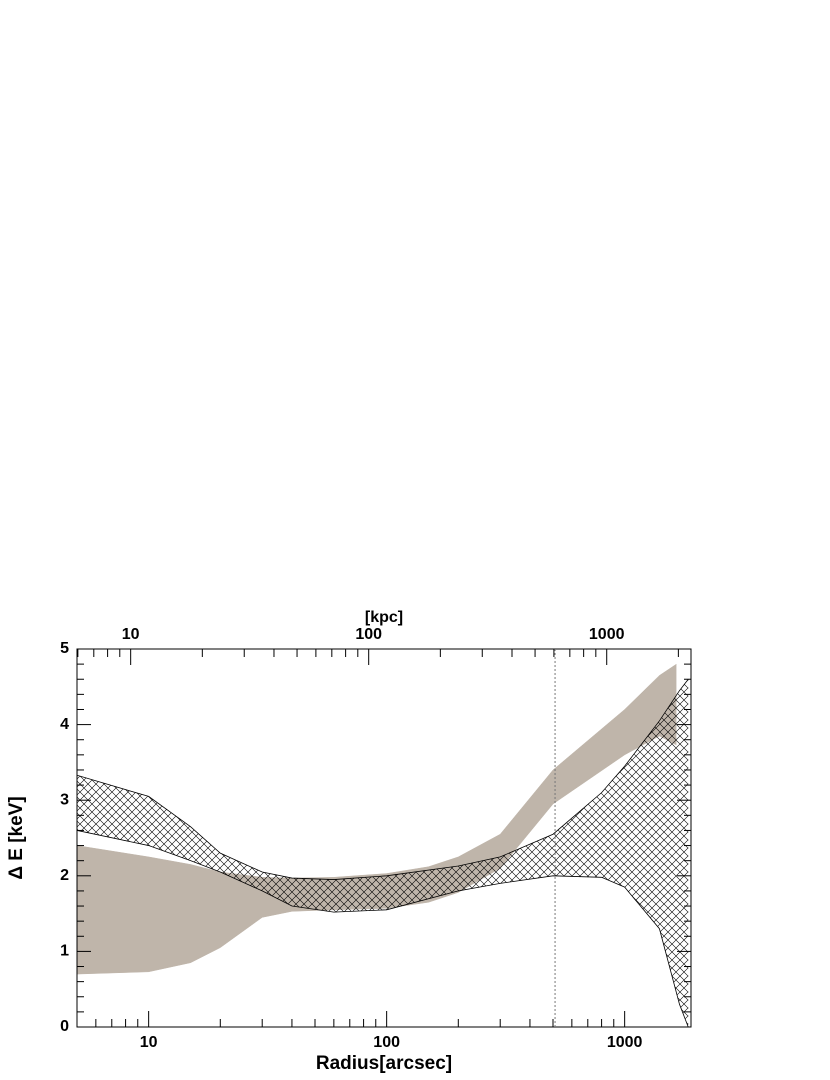 The image size is (830, 1080). Describe the element at coordinates (64, 724) in the screenshot. I see `y-tick-label: 4` at that location.